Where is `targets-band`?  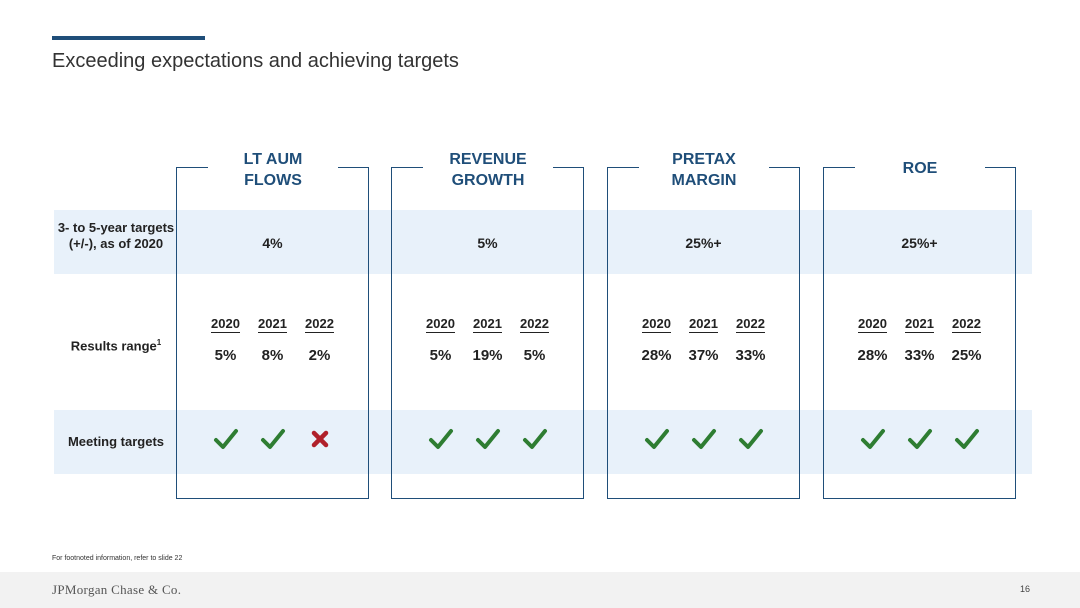
targets-band is located at coordinates (543, 242).